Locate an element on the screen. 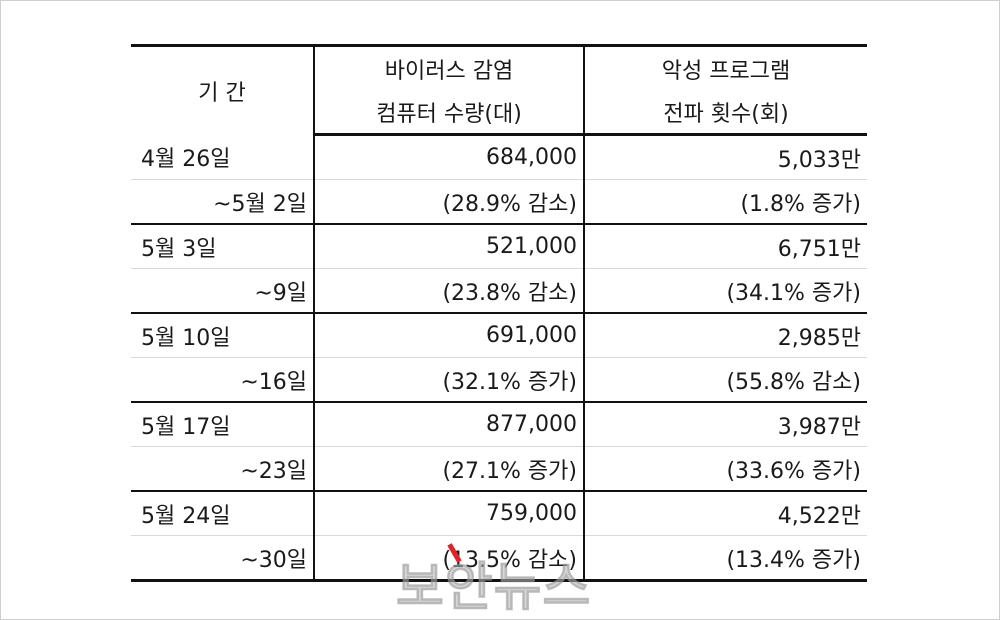 The height and width of the screenshot is (620, 1000). spread-value: 4,522만 is located at coordinates (725, 513).